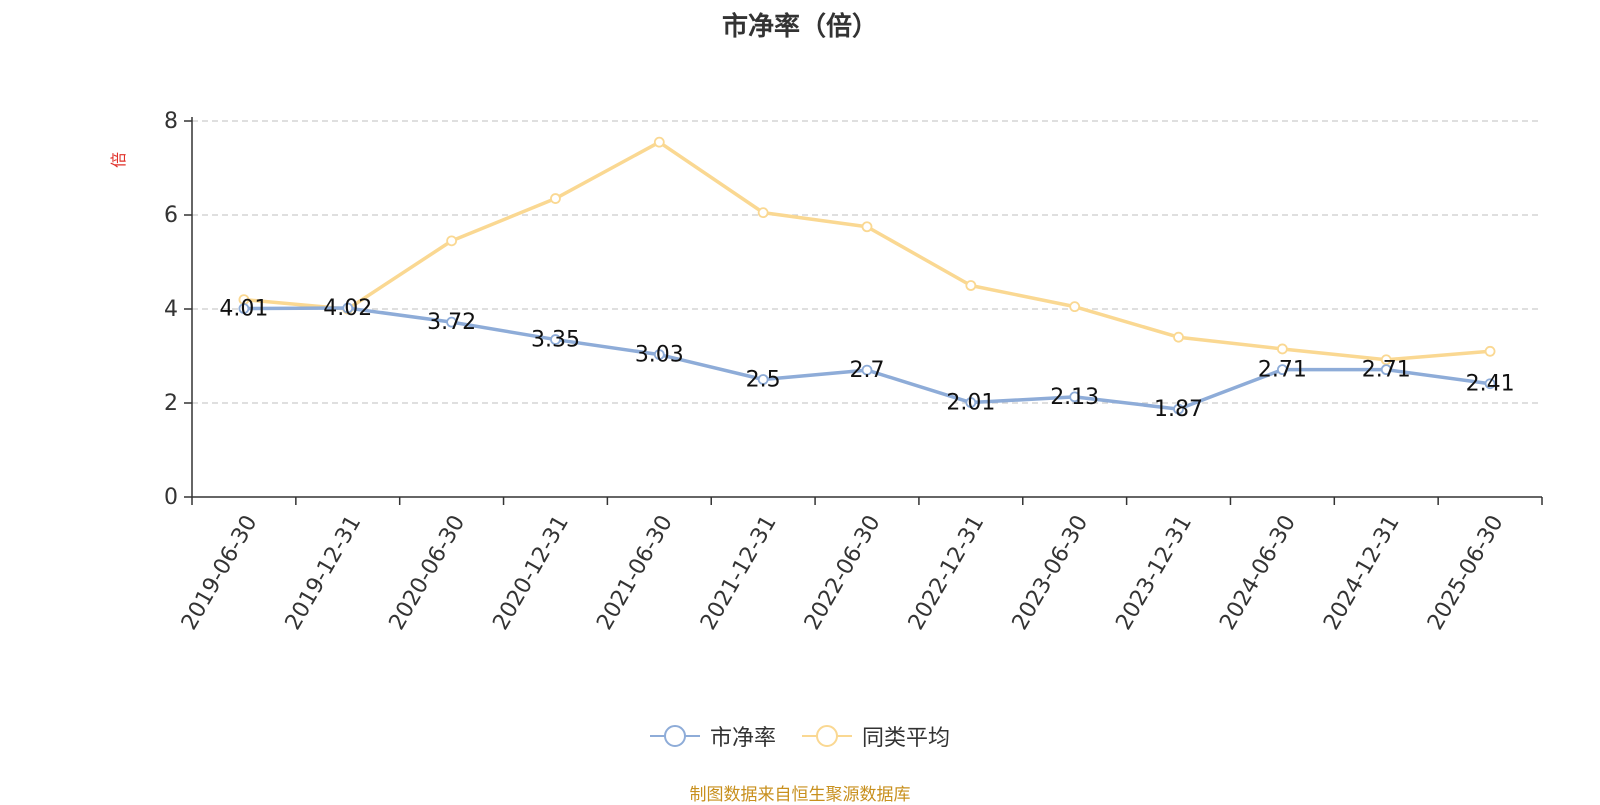  I want to click on legend-item-peer-average: 同类平均, so click(876, 736).